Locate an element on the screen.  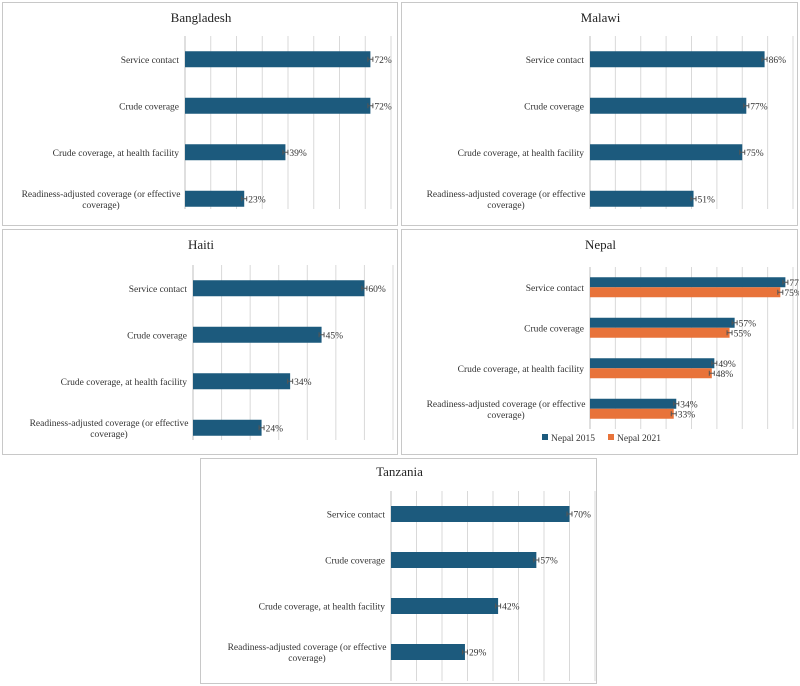
data-label: 45% is located at coordinates (335, 336).